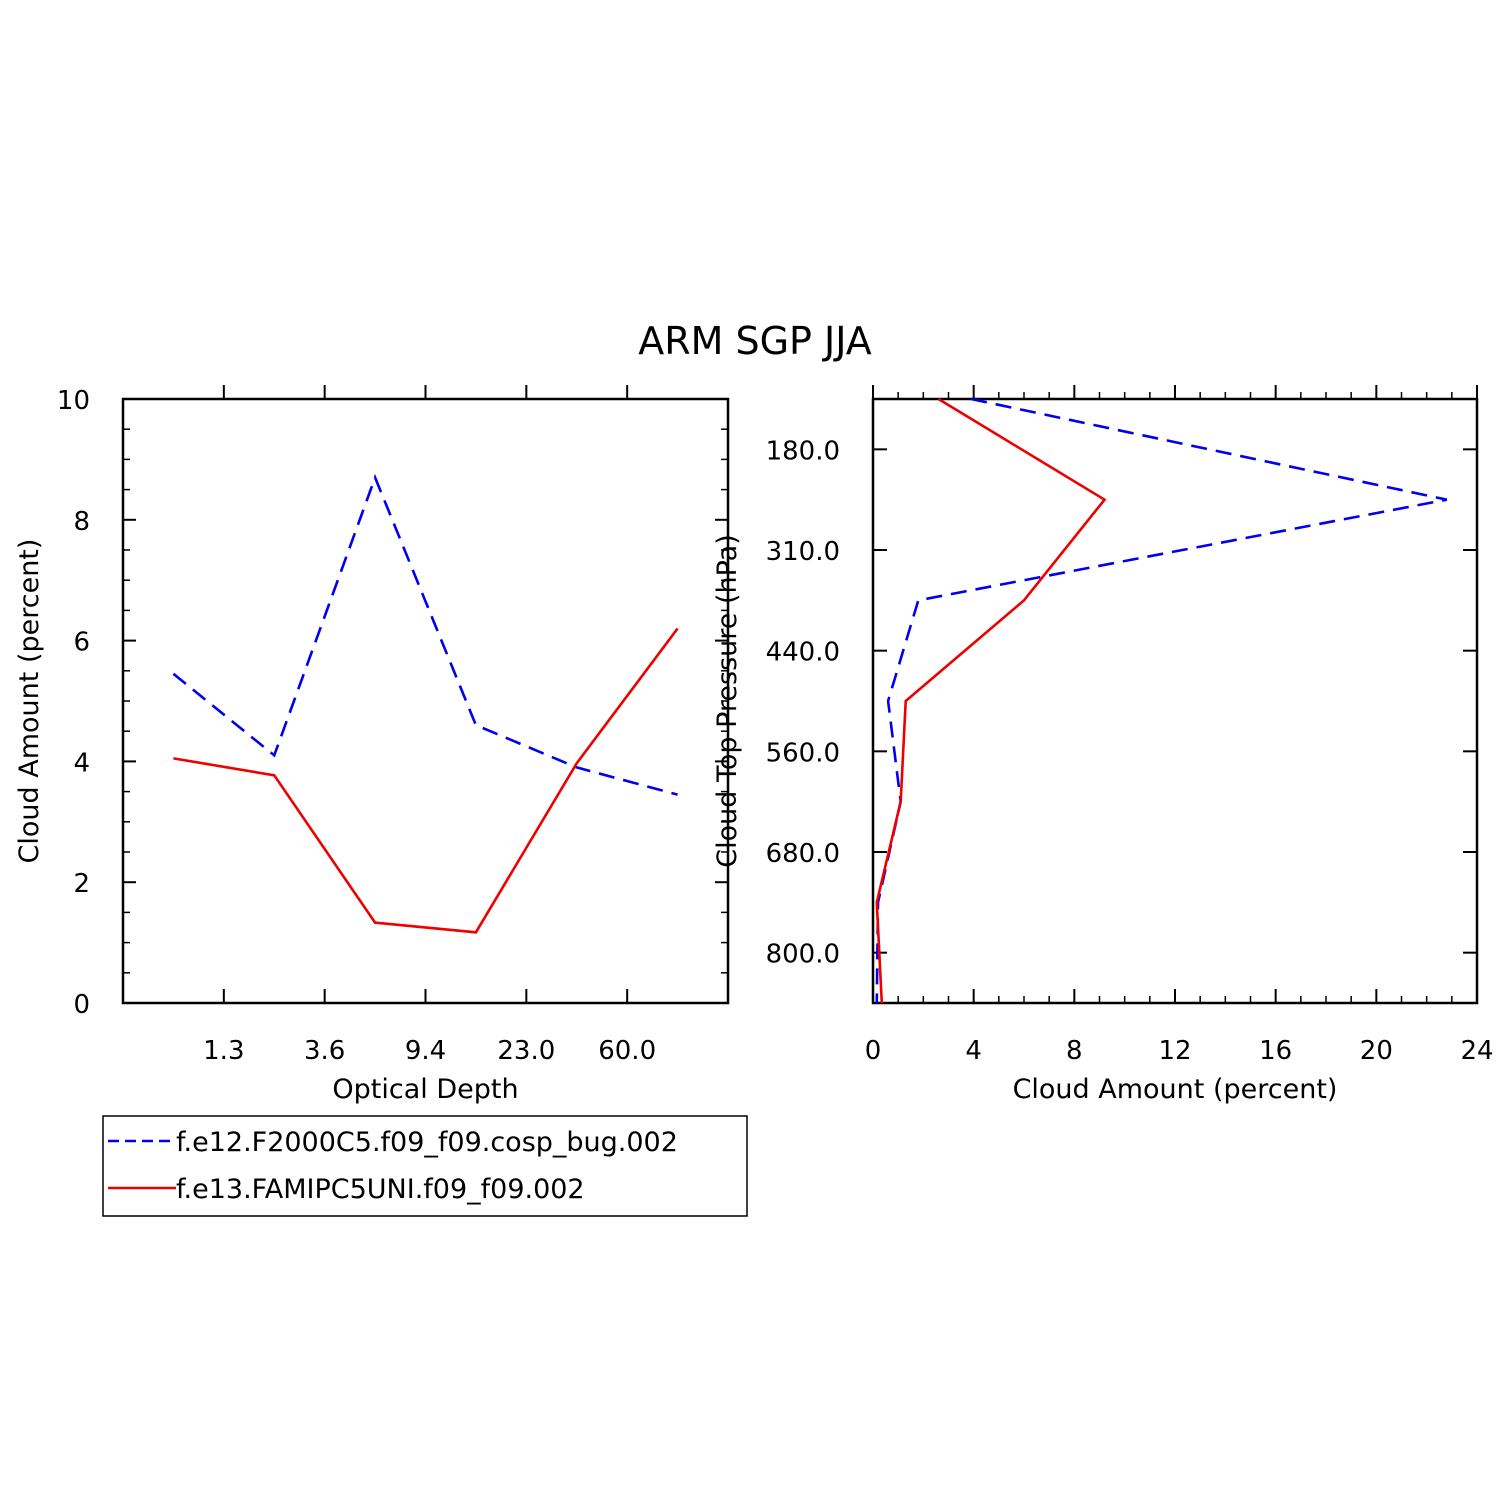 This screenshot has height=1510, width=1510. Describe the element at coordinates (81, 763) in the screenshot. I see `left-y-tick-label: 4` at that location.